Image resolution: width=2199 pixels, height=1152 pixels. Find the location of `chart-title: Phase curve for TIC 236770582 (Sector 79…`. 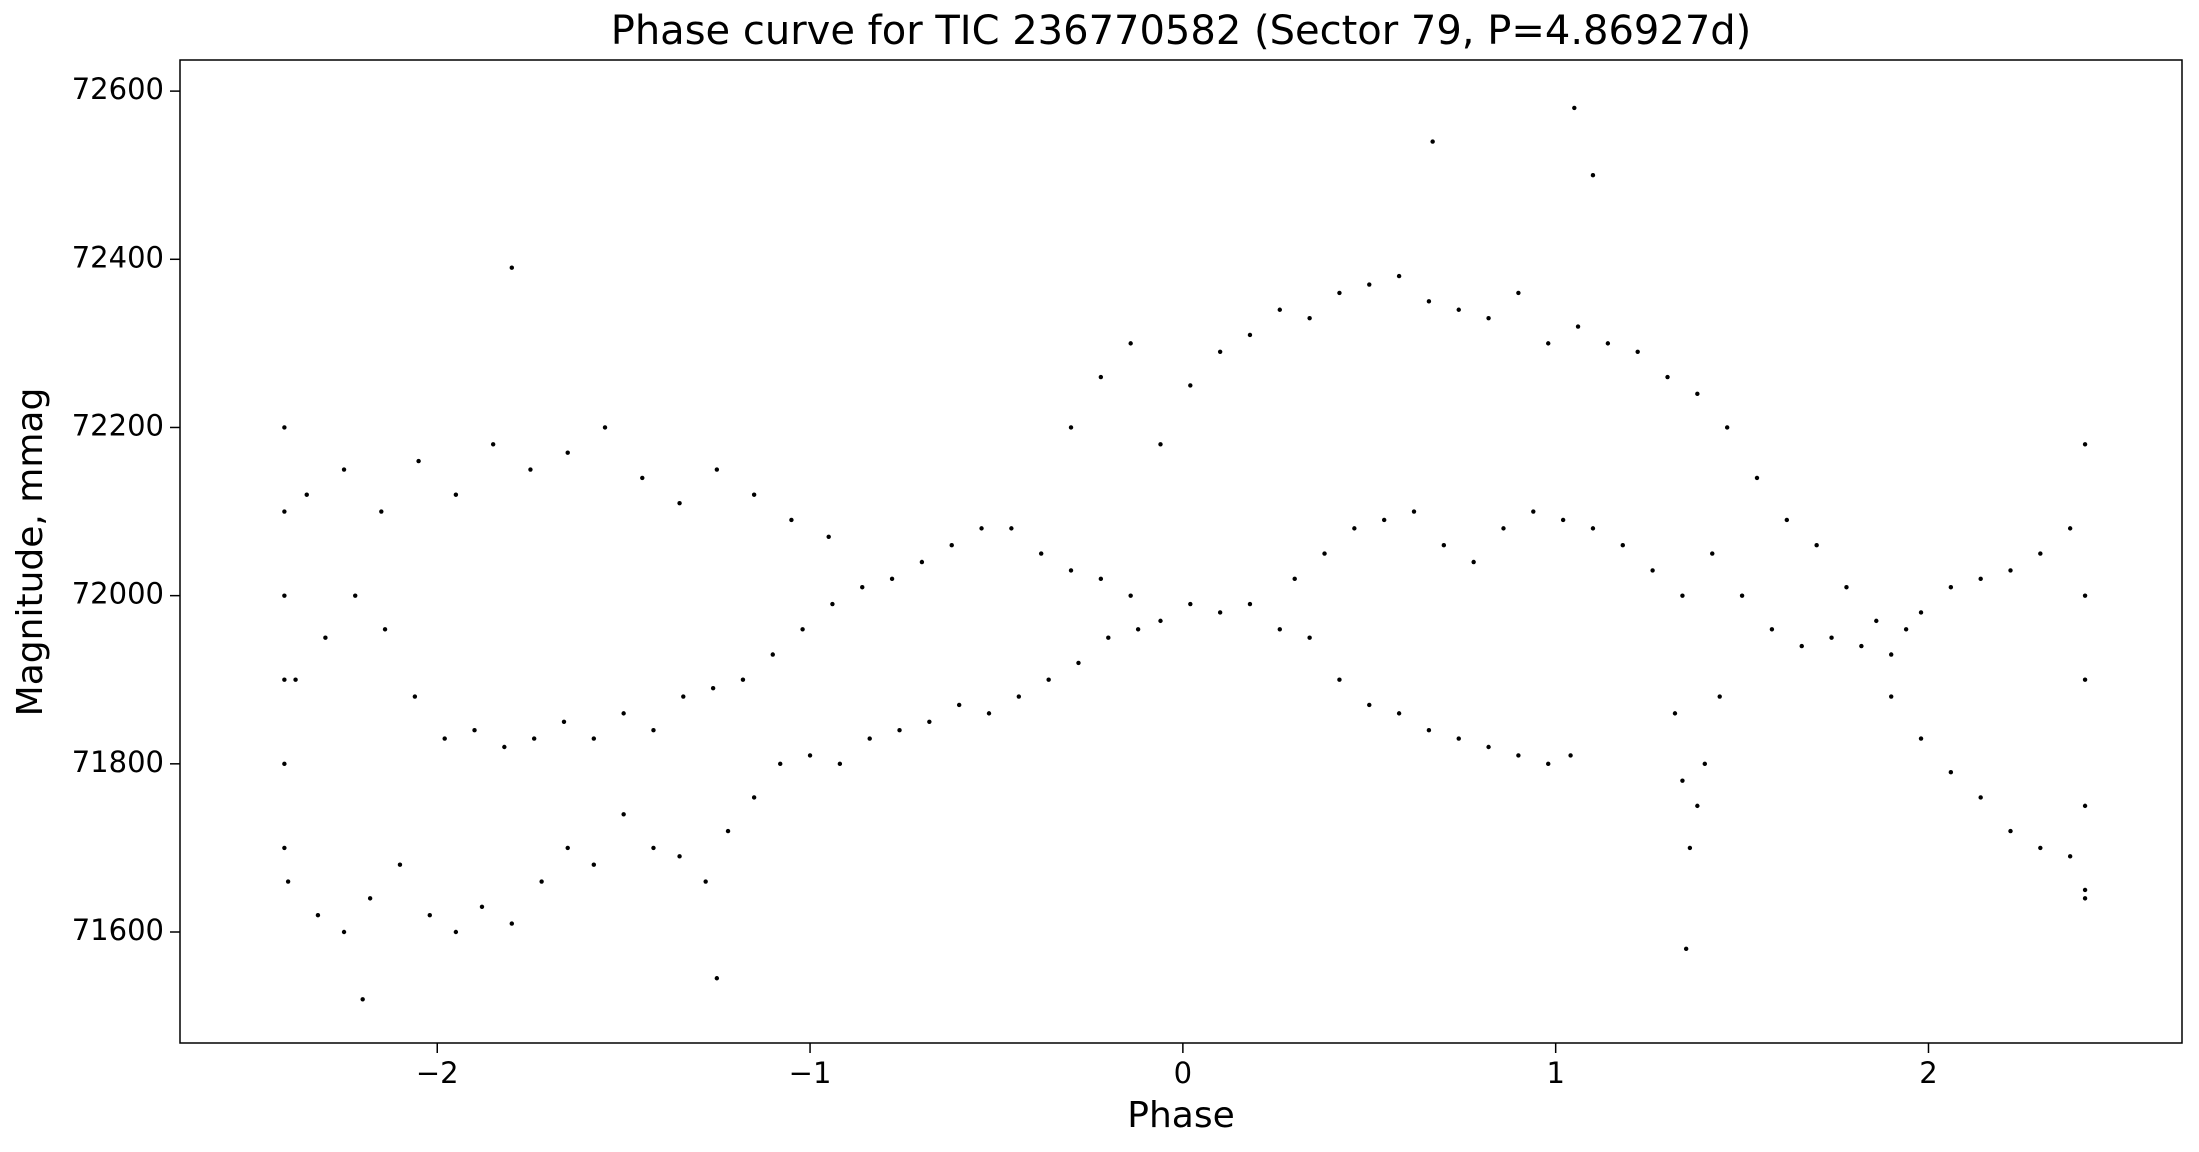

chart-title: Phase curve for TIC 236770582 (Sector 79… is located at coordinates (1181, 31).